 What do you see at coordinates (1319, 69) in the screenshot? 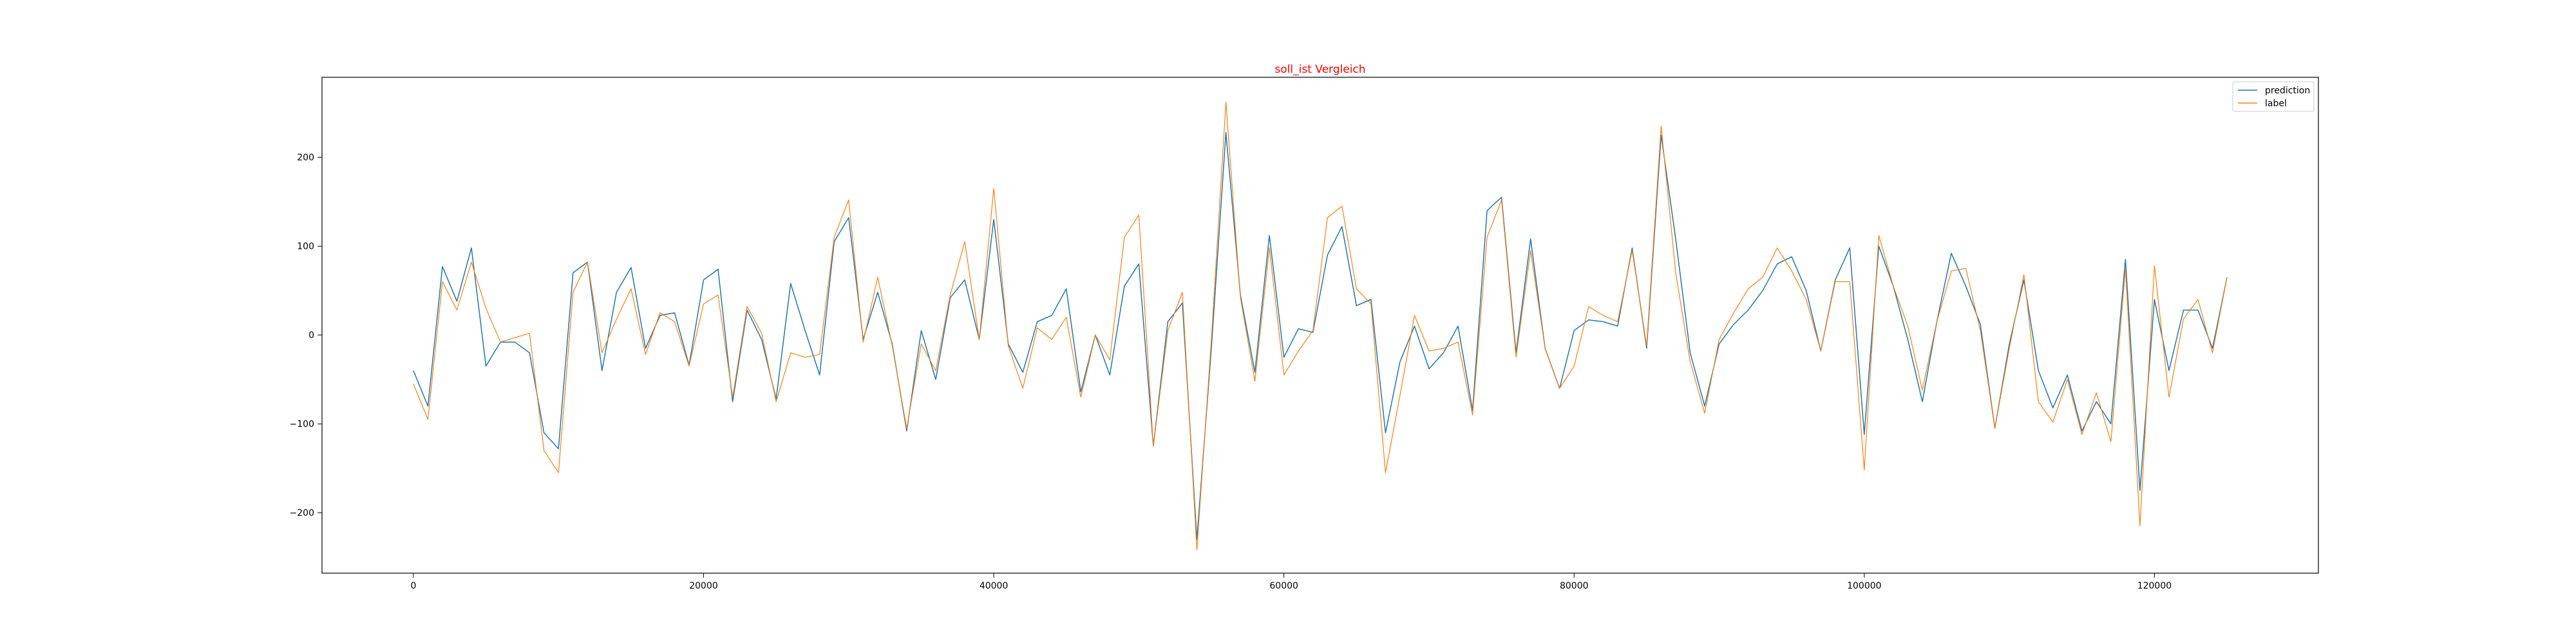
I see `chart-title: soll_ist Vergleich` at bounding box center [1319, 69].